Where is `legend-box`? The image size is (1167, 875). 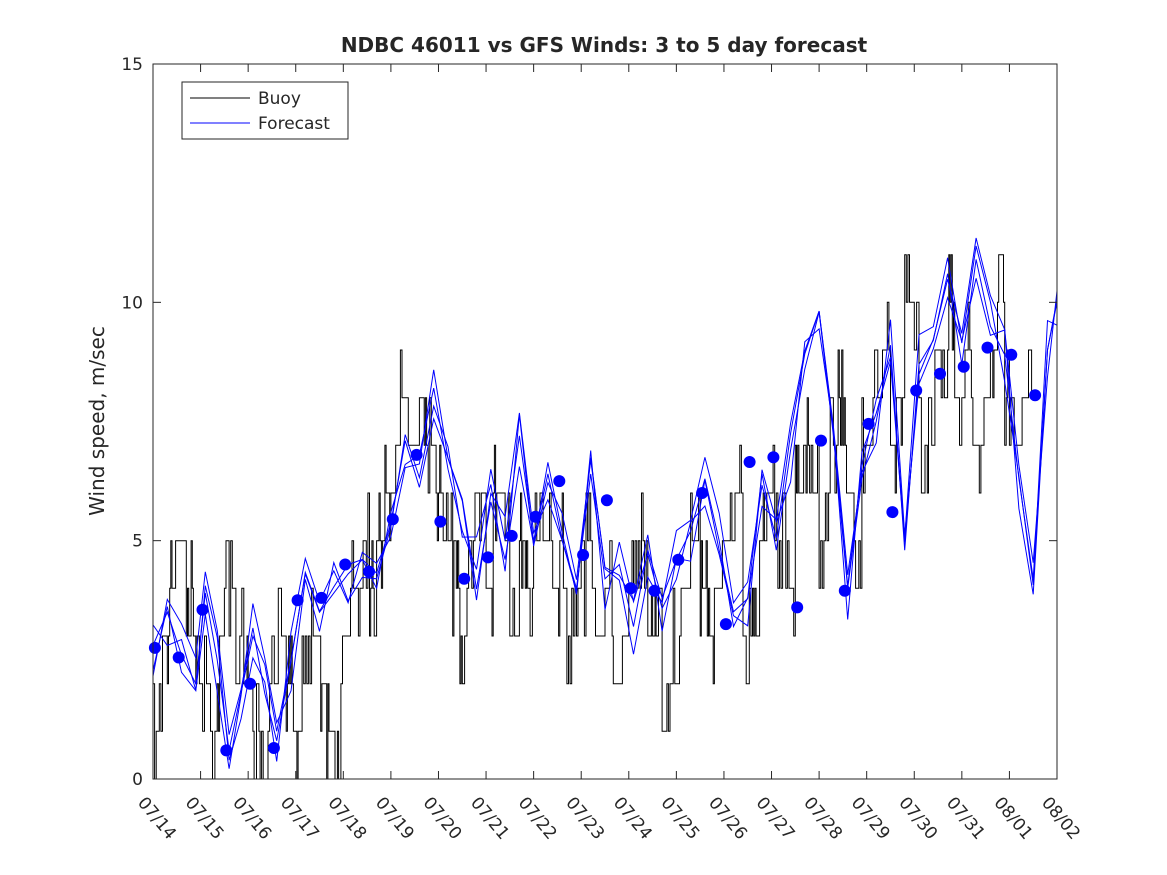 legend-box is located at coordinates (265, 110).